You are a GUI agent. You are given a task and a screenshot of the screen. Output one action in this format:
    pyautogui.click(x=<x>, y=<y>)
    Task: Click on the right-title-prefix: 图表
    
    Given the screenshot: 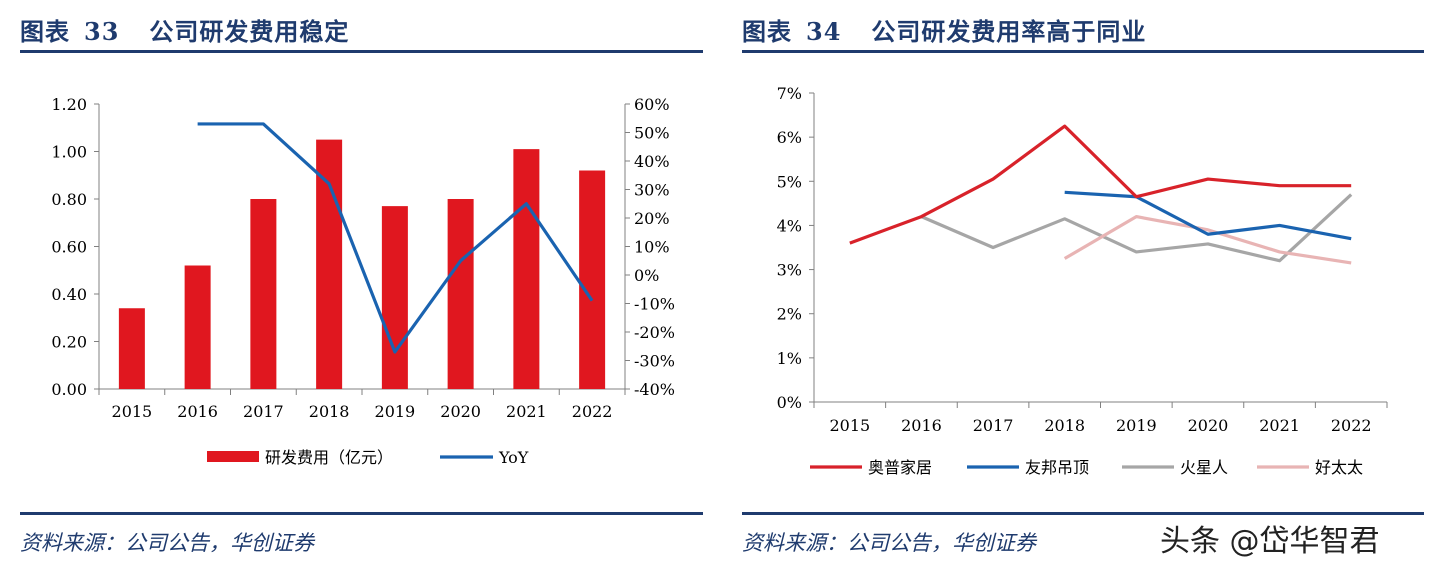 What is the action you would take?
    pyautogui.click(x=767, y=31)
    